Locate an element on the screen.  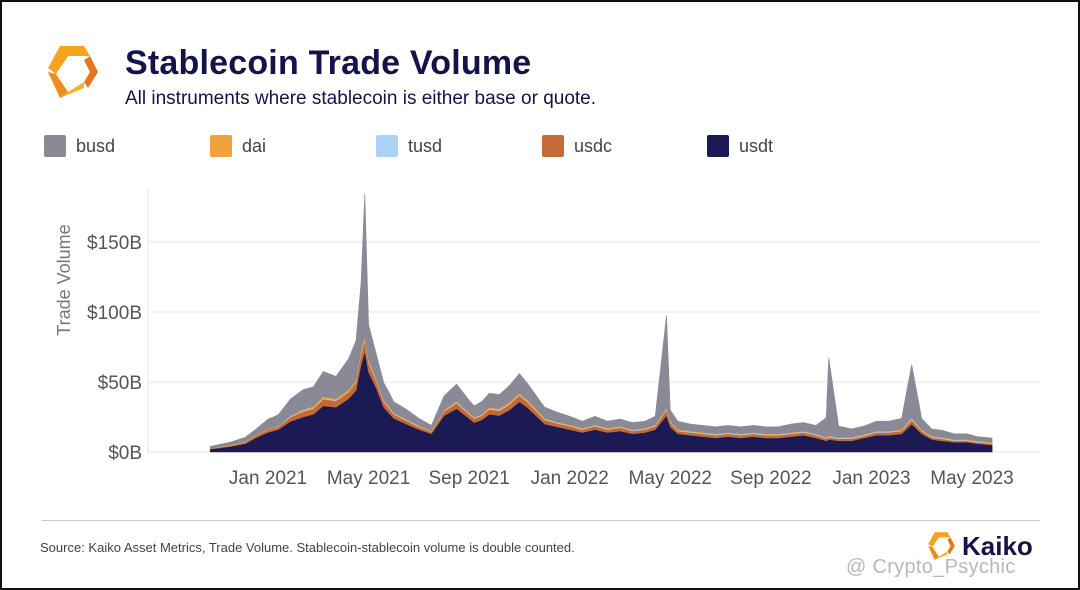
legend-swatch-busd is located at coordinates (55, 146).